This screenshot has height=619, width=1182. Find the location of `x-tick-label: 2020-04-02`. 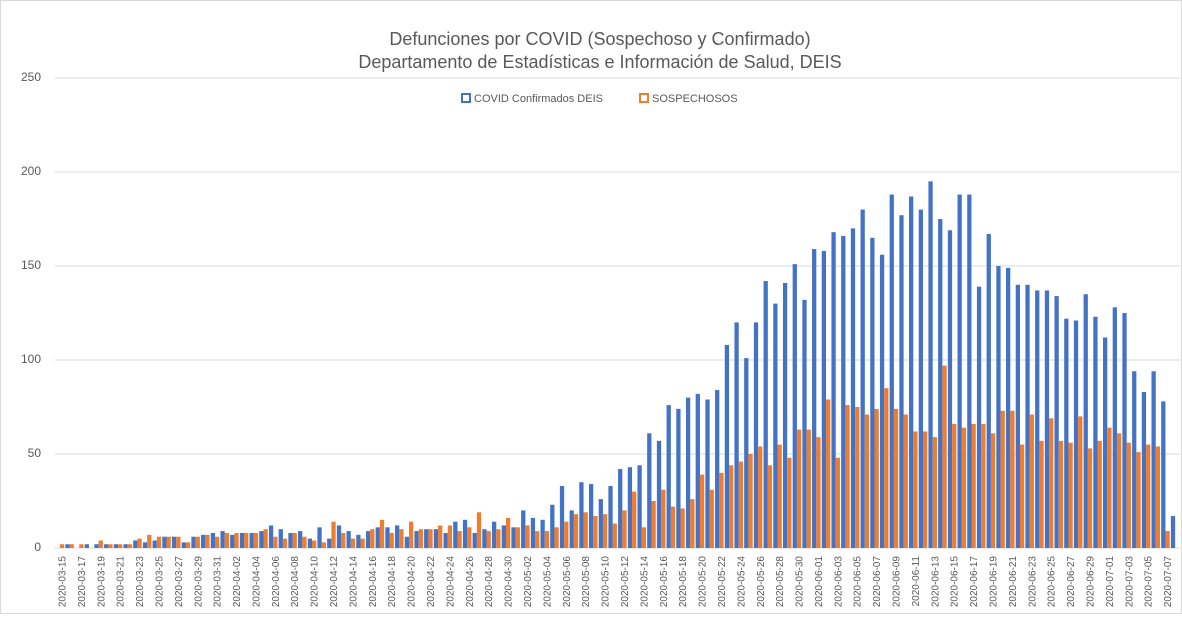

x-tick-label: 2020-04-02 is located at coordinates (237, 582).